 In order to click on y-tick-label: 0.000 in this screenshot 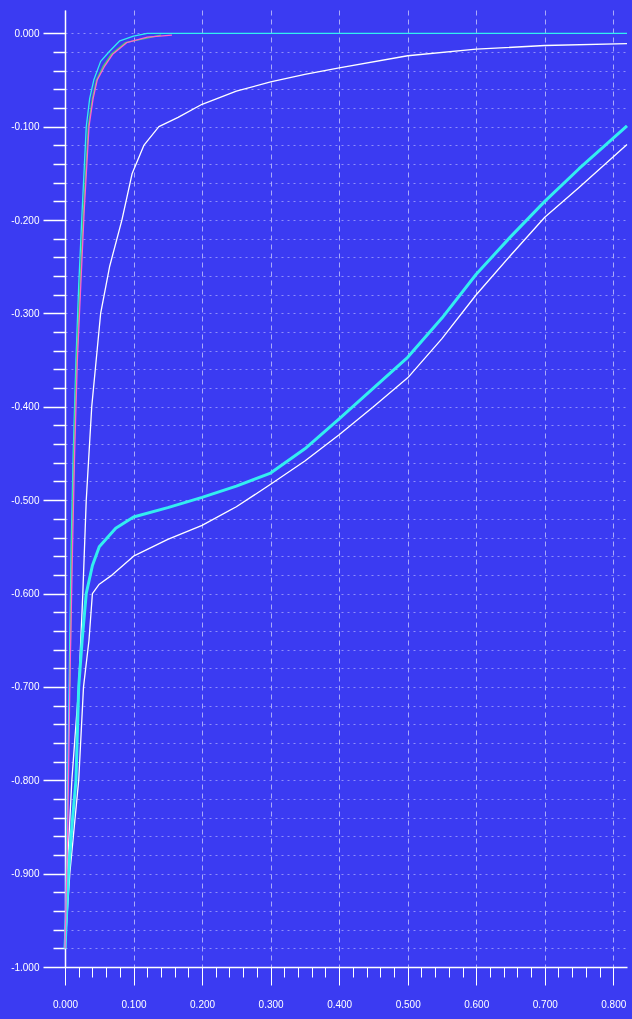, I will do `click(27, 33)`.